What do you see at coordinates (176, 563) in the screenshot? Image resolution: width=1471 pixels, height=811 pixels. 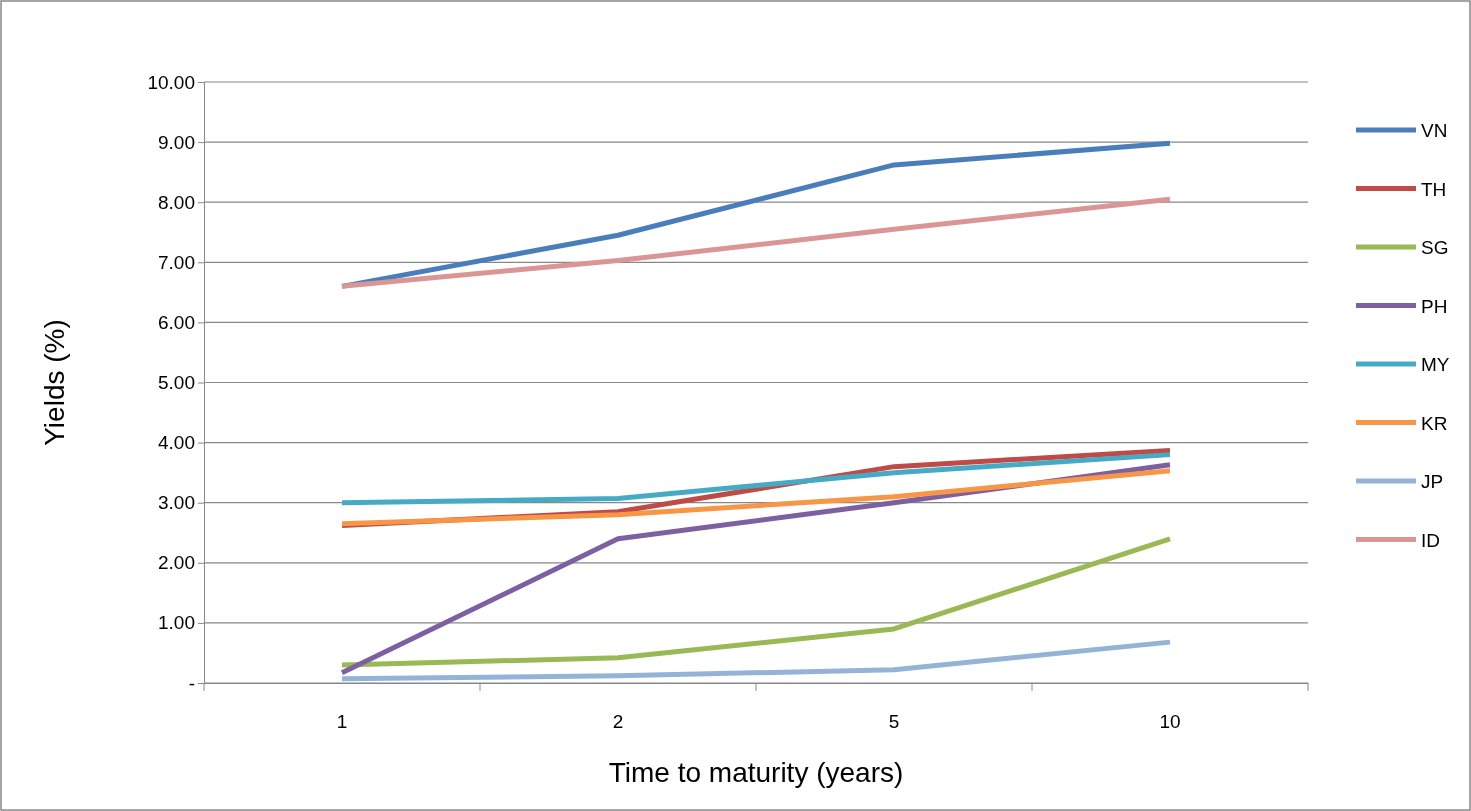 I see `y-tick-label: 2.00` at bounding box center [176, 563].